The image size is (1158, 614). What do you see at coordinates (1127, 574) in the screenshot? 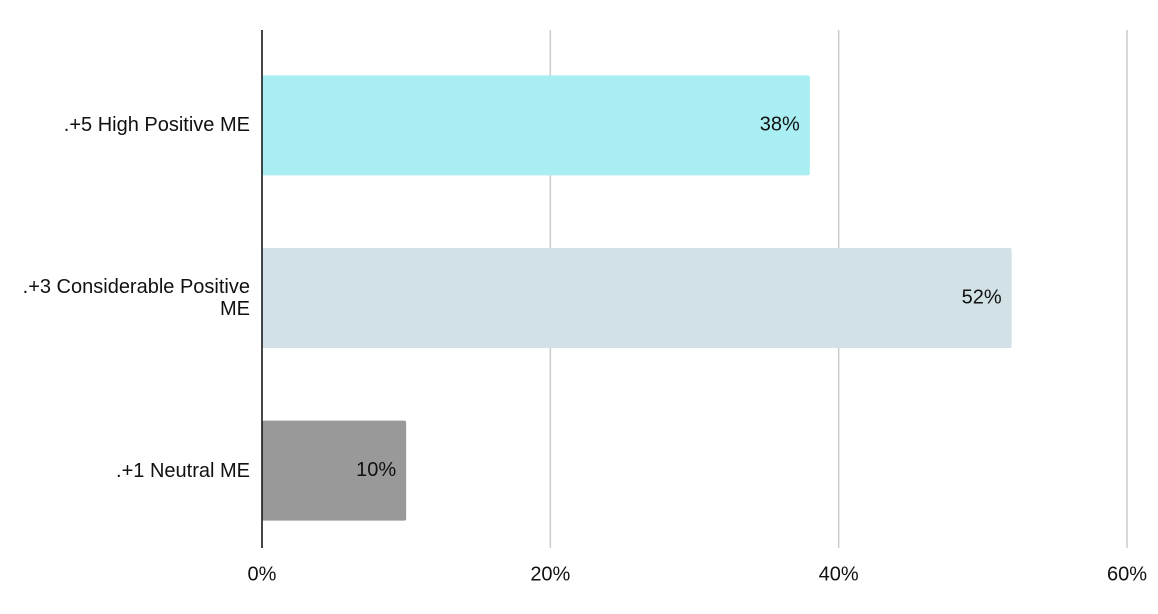
I see `x-tick-label: 60%` at bounding box center [1127, 574].